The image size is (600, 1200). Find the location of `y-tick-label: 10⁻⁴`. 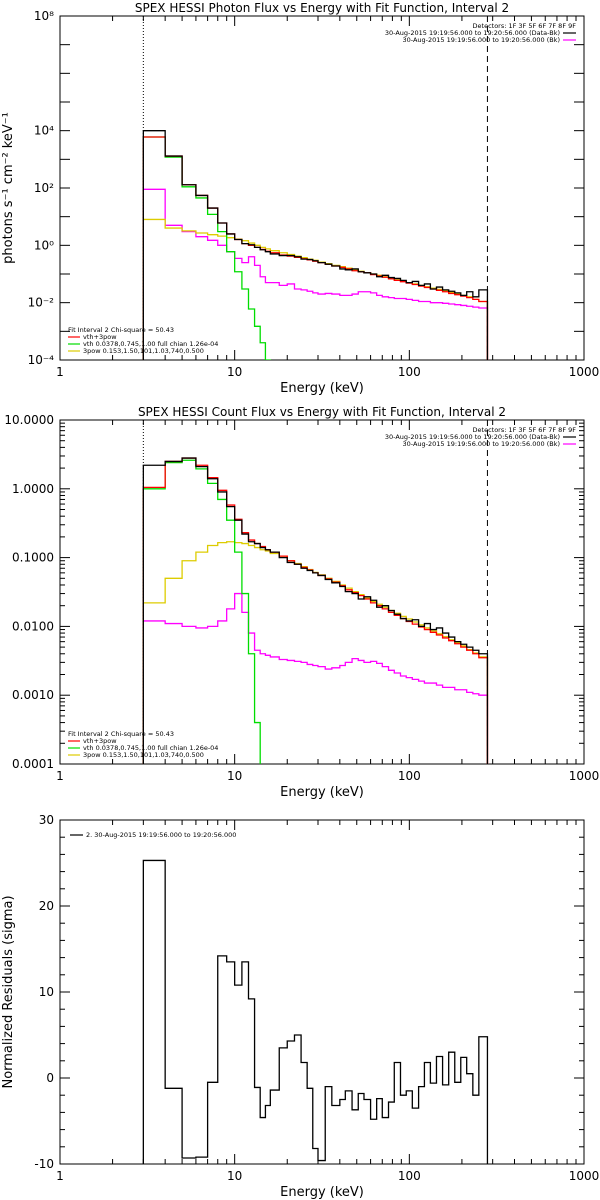

y-tick-label: 10⁻⁴ is located at coordinates (41, 360).